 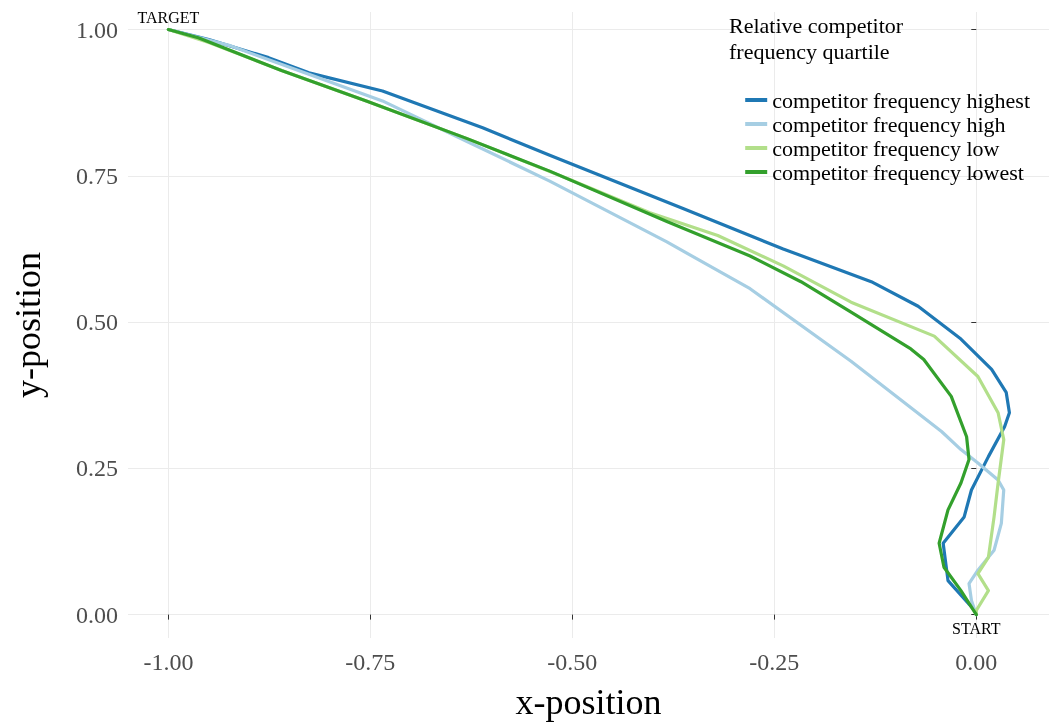 What do you see at coordinates (588, 702) in the screenshot?
I see `x-axis-title: x-position` at bounding box center [588, 702].